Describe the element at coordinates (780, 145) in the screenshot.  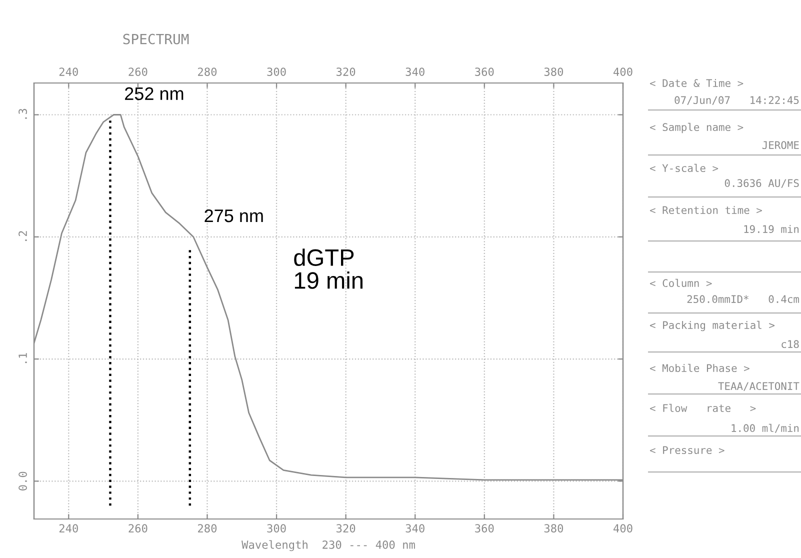
I see `text: JEROME` at that location.